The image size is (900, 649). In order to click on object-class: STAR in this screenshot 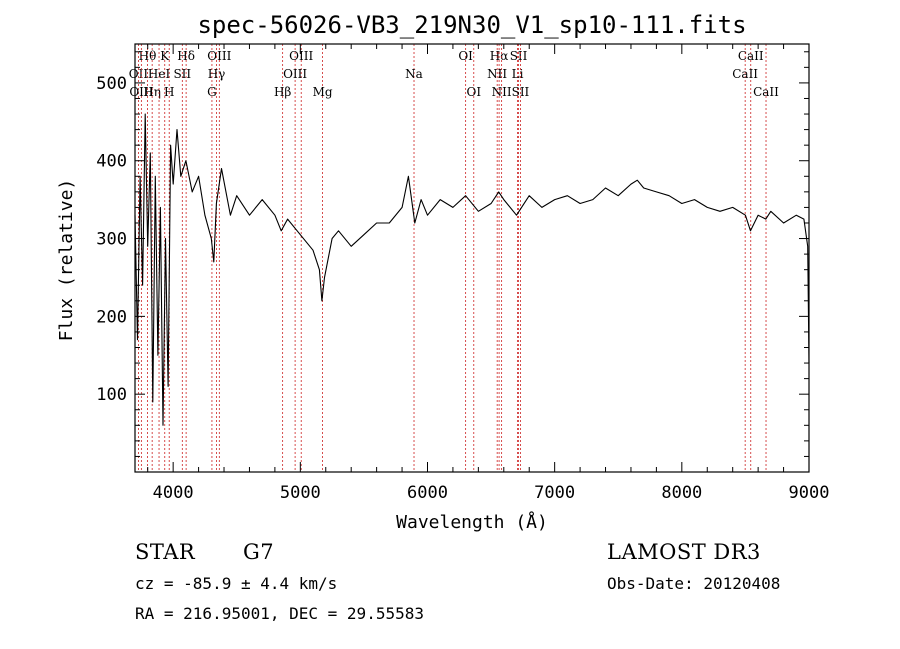, I will do `click(165, 552)`.